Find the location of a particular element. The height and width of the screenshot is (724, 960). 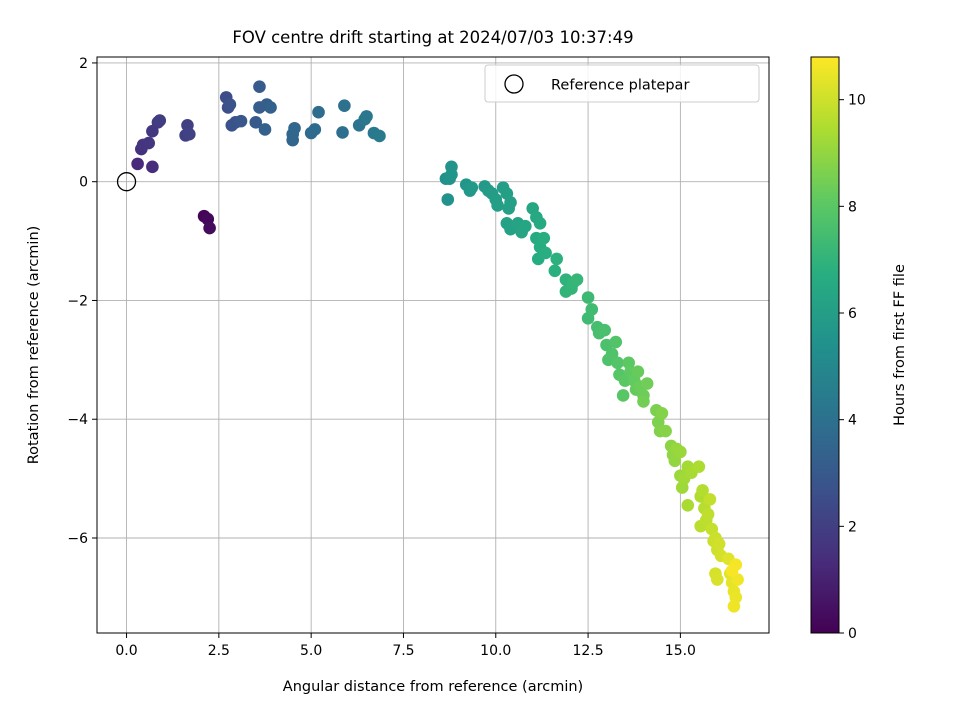

colorbar: 0 2 4 6 8 10 Hours from first FF file is located at coordinates (859, 349).